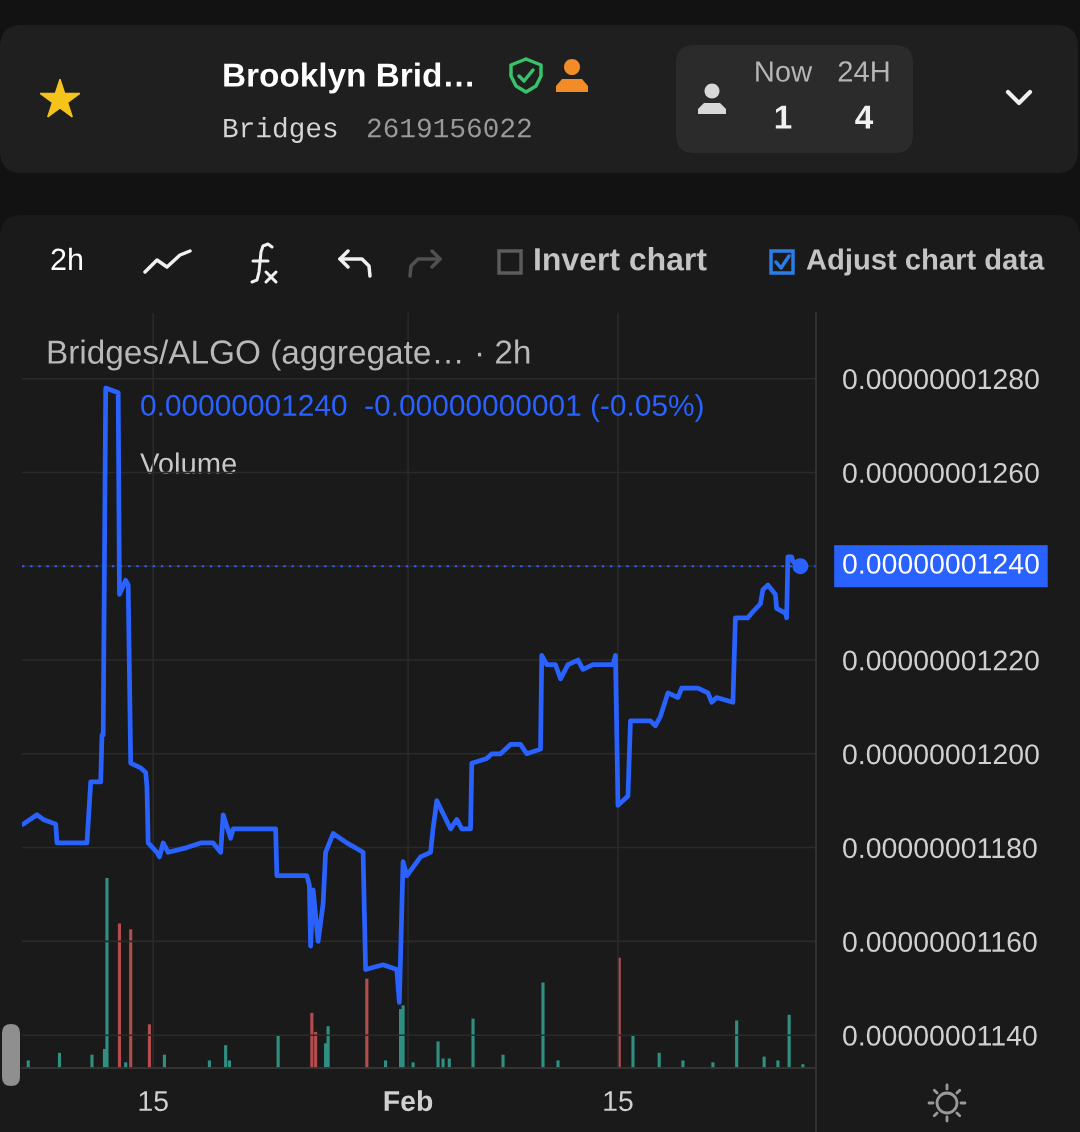  Describe the element at coordinates (941, 754) in the screenshot. I see `y-tick-label: 0.00000001200` at that location.